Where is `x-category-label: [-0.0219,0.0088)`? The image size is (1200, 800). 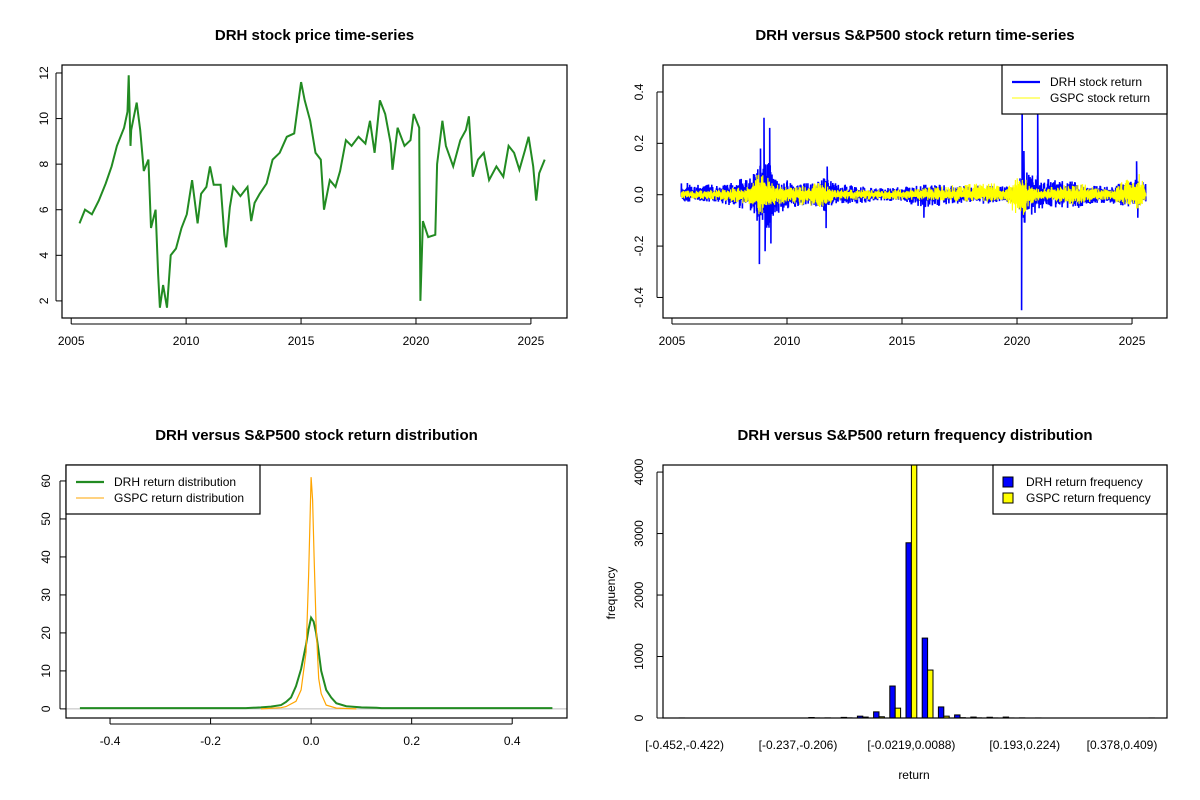
x-category-label: [-0.0219,0.0088) is located at coordinates (911, 745).